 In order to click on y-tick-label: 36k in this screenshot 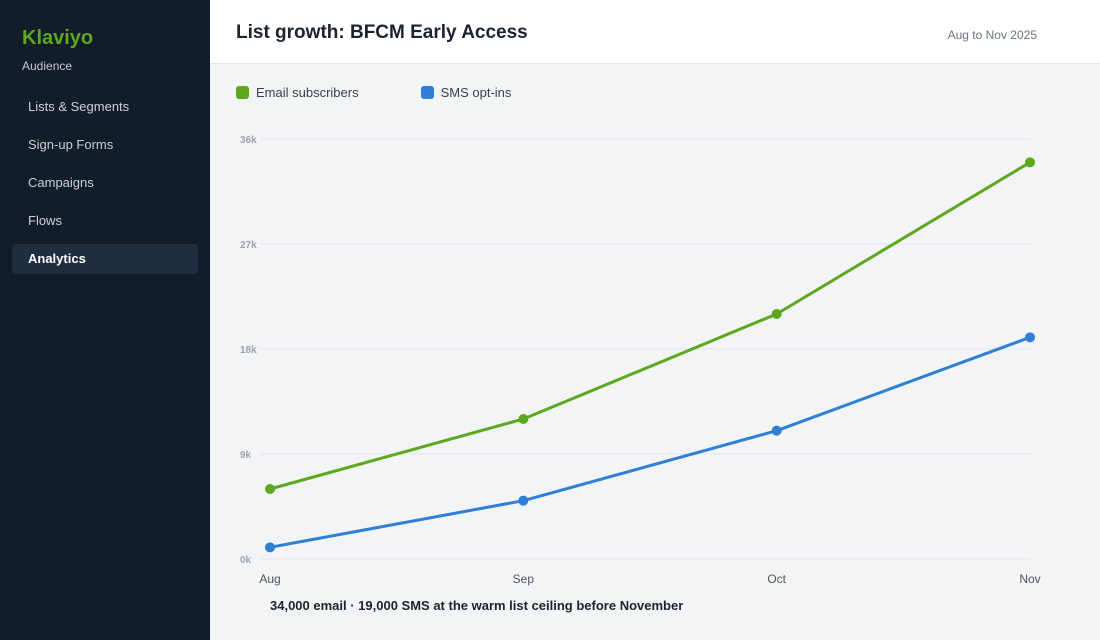, I will do `click(248, 140)`.